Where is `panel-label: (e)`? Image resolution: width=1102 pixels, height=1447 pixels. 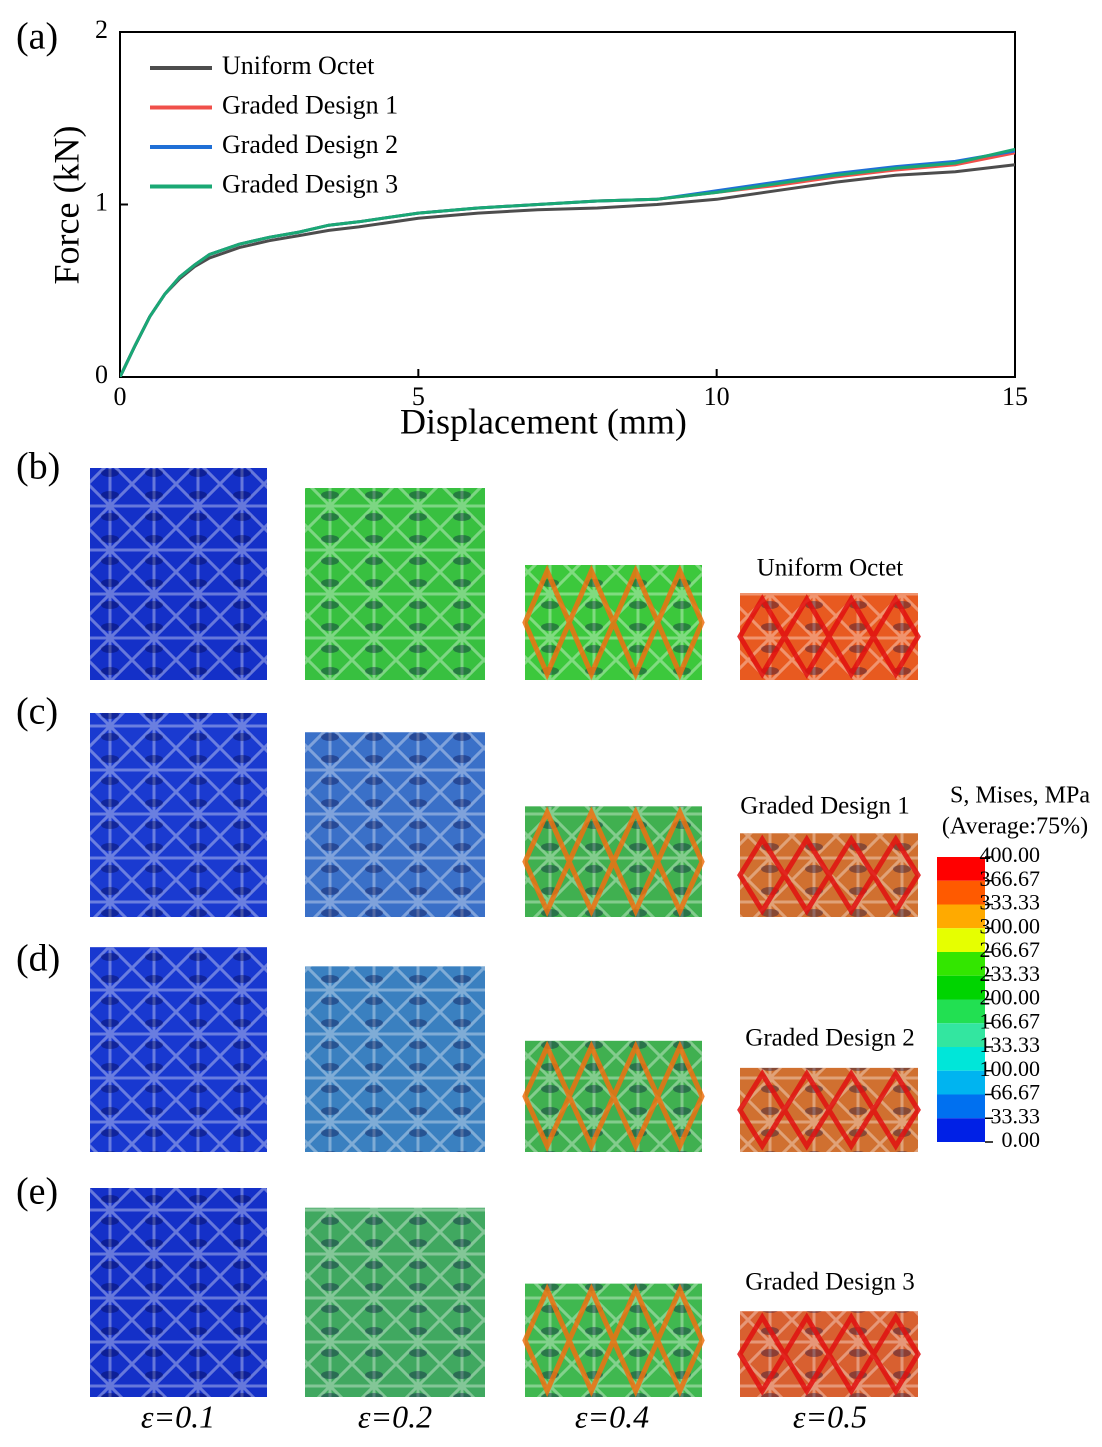
panel-label: (e) is located at coordinates (37, 1192).